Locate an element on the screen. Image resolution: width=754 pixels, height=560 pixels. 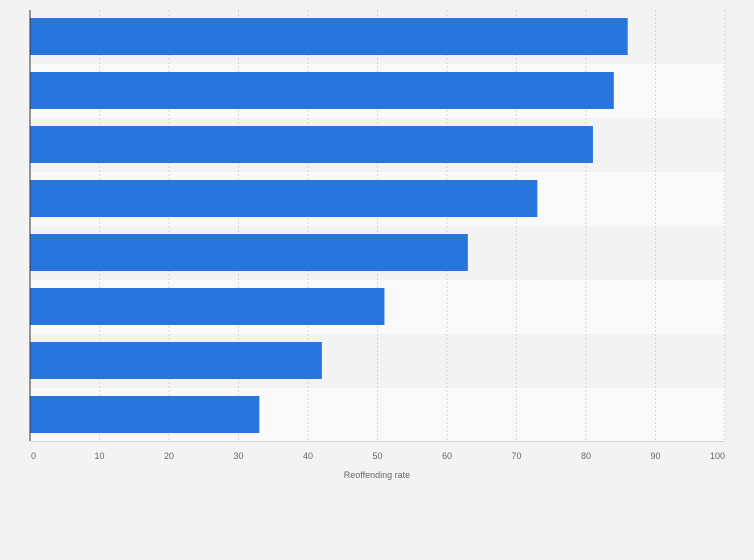
x-tick-label: 30 is located at coordinates (238, 456).